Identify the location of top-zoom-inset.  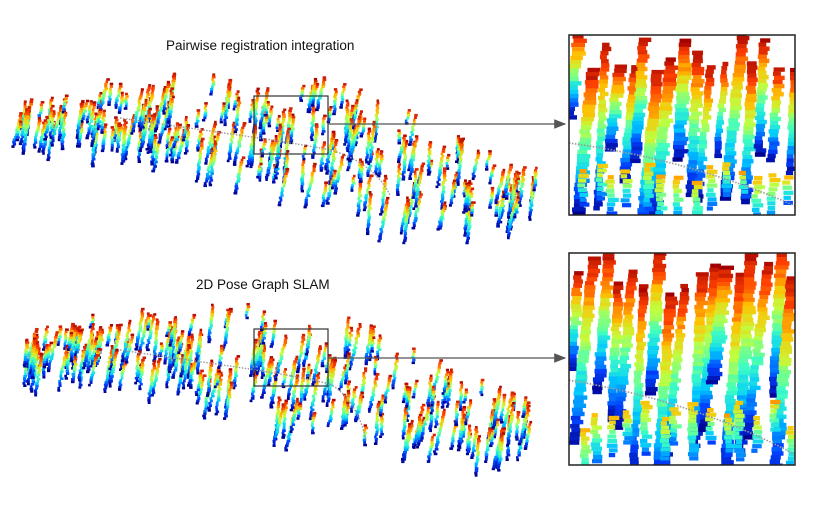
(682, 125).